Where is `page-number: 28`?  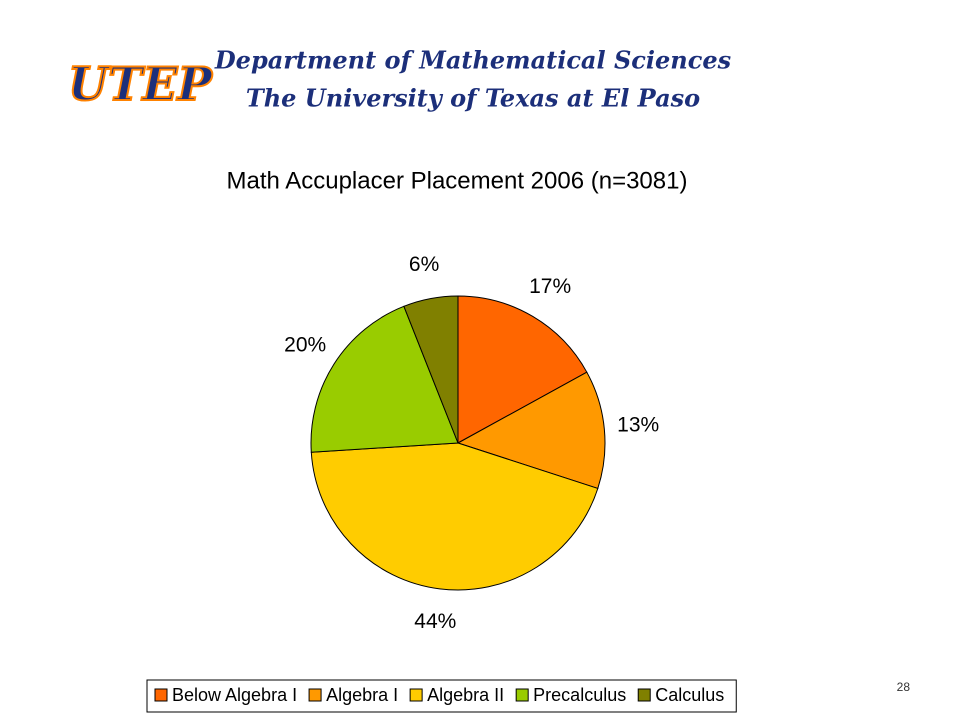
page-number: 28 is located at coordinates (904, 687).